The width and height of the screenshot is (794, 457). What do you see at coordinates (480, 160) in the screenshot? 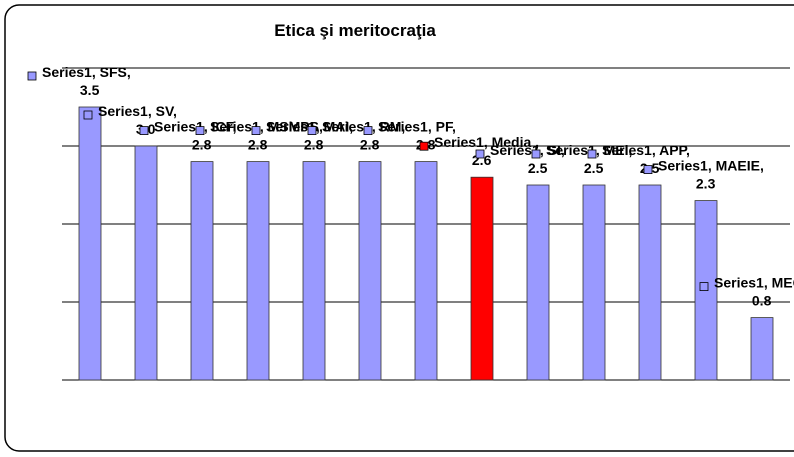
I see `data-label-line: 2.6` at bounding box center [480, 160].